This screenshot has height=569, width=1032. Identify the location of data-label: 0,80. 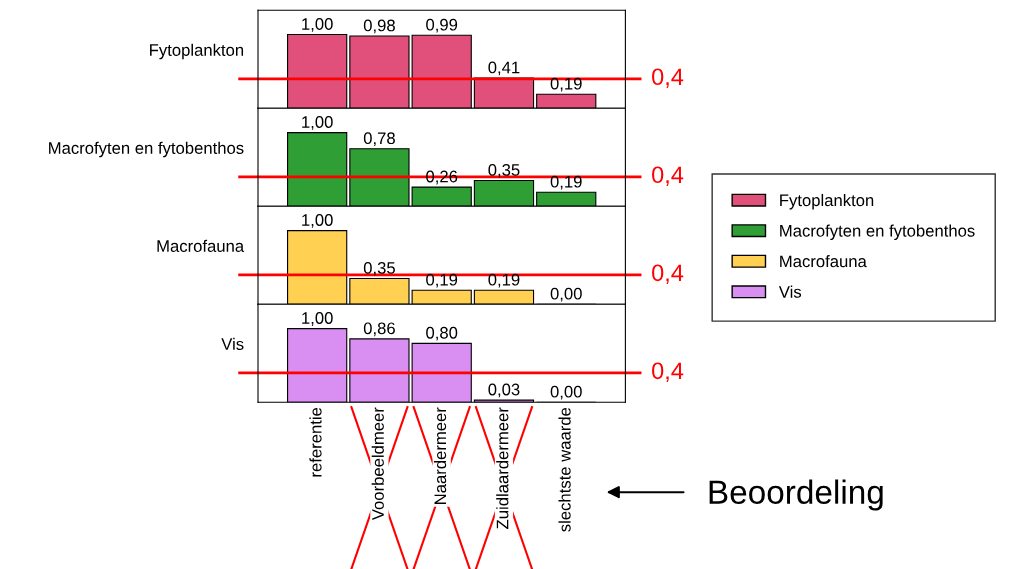
(442, 333).